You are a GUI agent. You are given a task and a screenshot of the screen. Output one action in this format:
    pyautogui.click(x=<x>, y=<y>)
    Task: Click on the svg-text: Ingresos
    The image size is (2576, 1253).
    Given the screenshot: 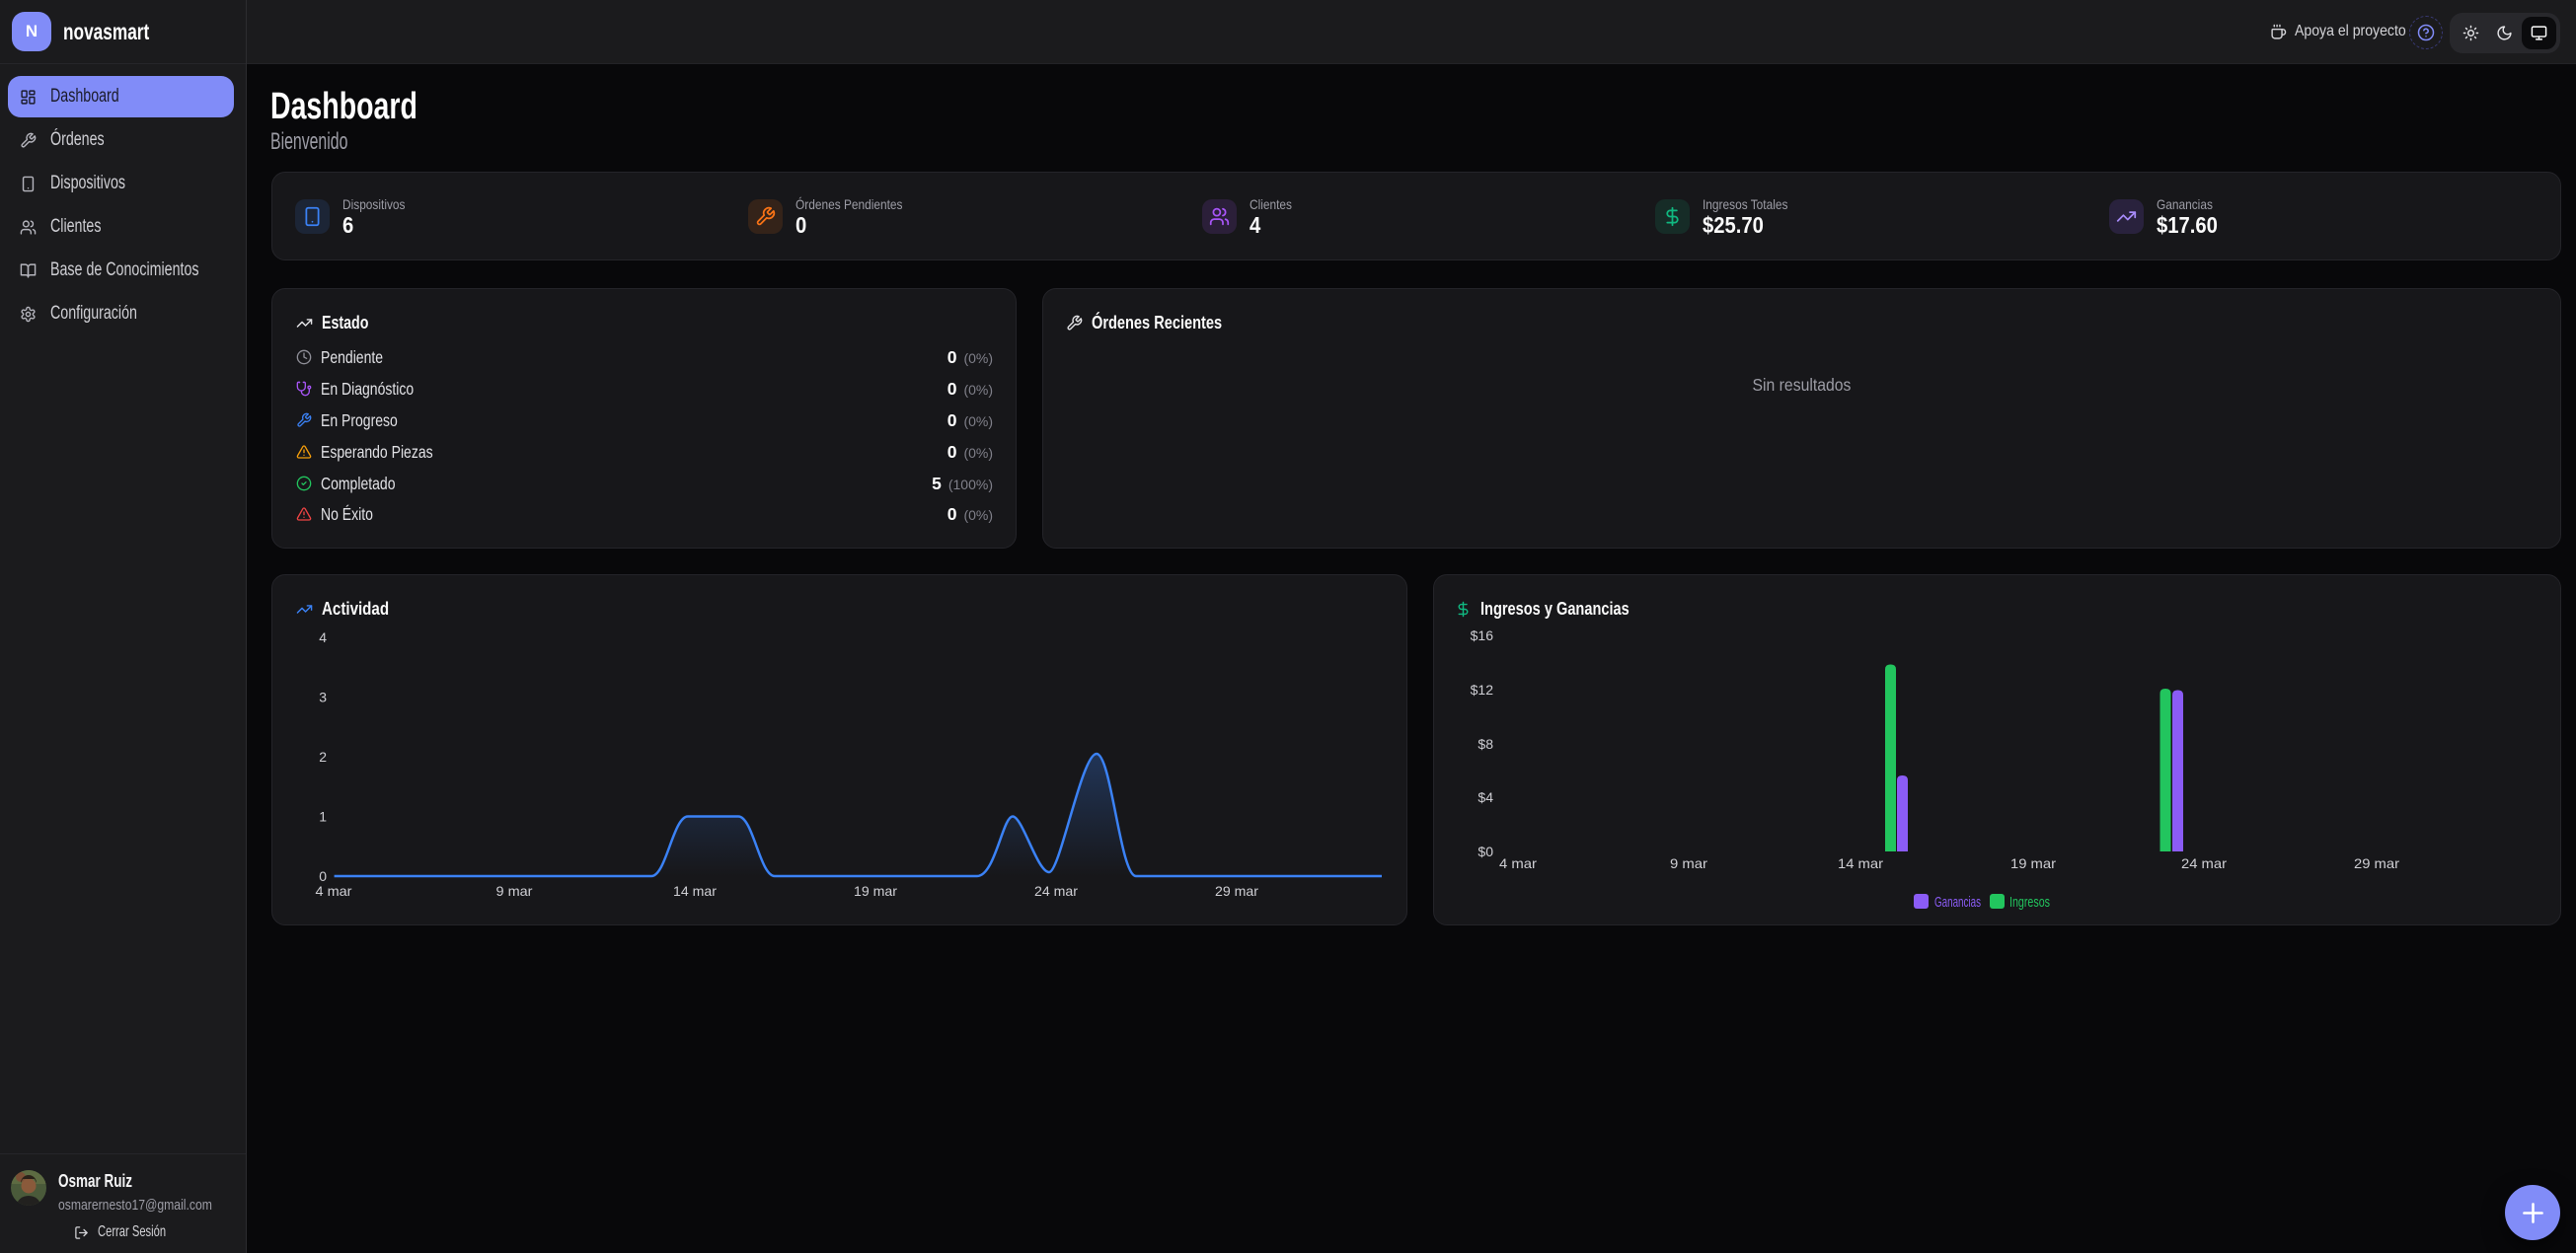 What is the action you would take?
    pyautogui.click(x=2029, y=902)
    